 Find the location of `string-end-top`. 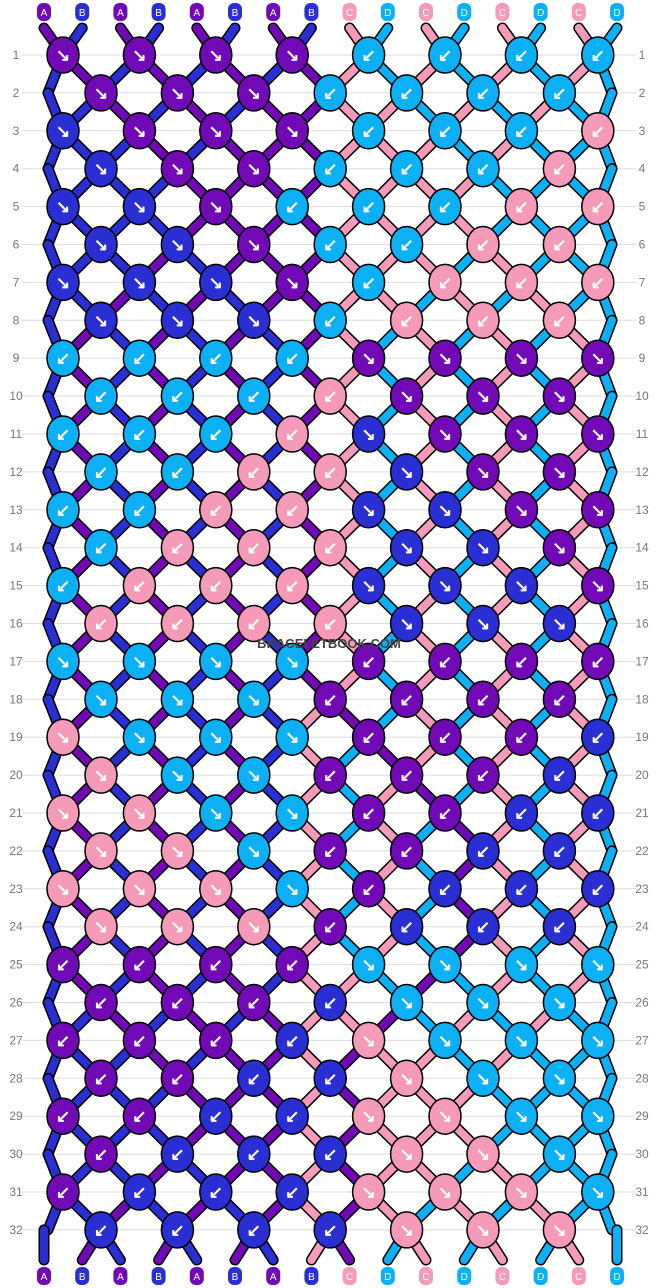

string-end-top is located at coordinates (349, 12).